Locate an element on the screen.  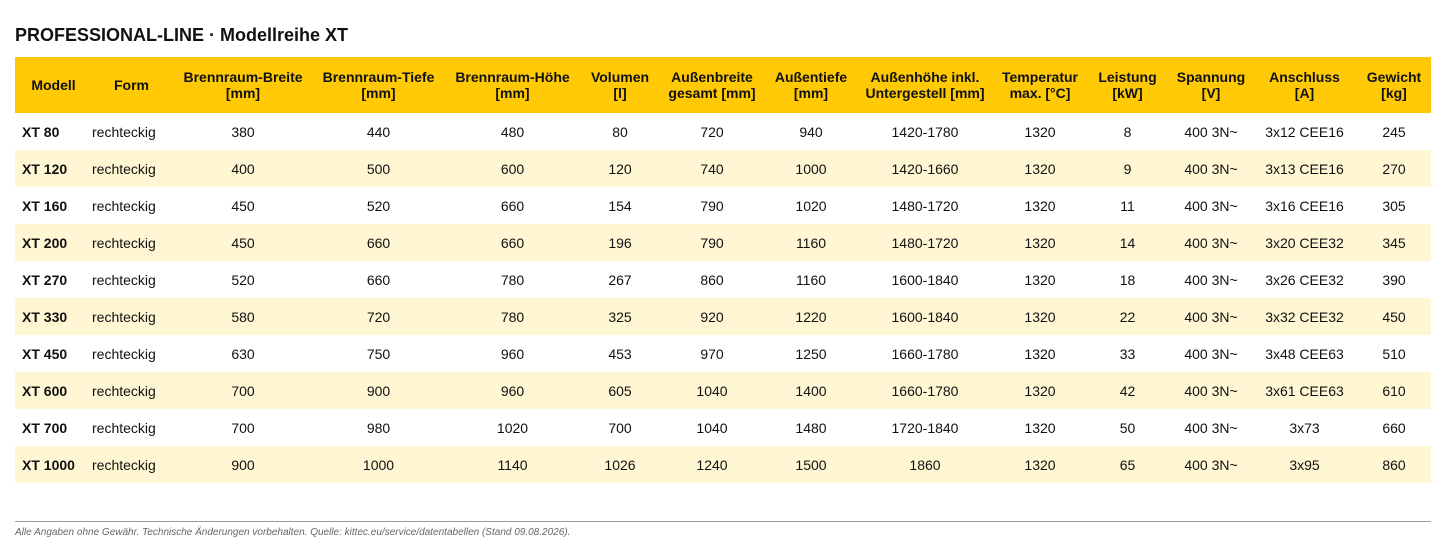
table-cell: 440 is located at coordinates (378, 131).